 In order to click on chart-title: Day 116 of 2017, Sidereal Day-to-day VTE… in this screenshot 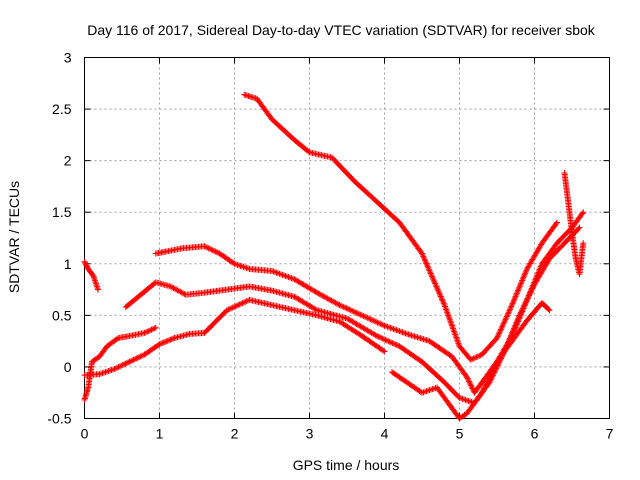, I will do `click(341, 30)`.